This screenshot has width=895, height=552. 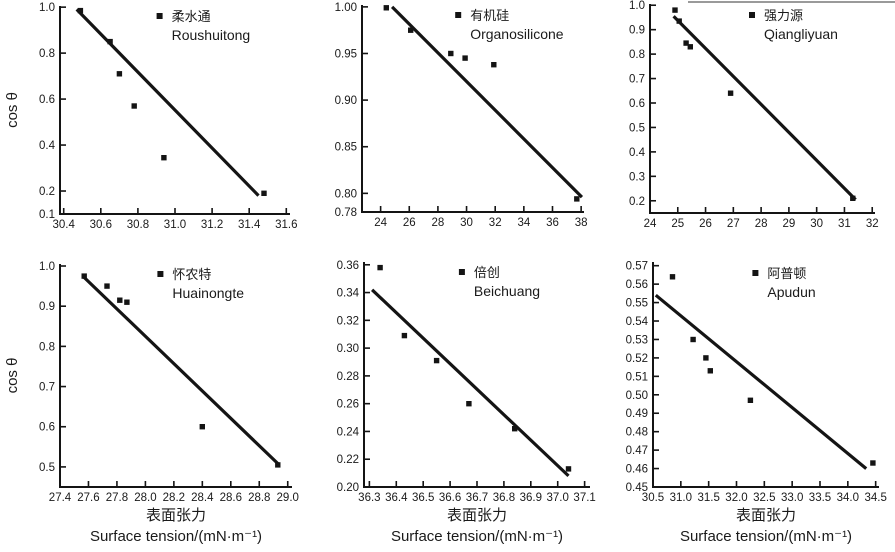 I want to click on x-tick-label: 32.5, so click(x=764, y=498).